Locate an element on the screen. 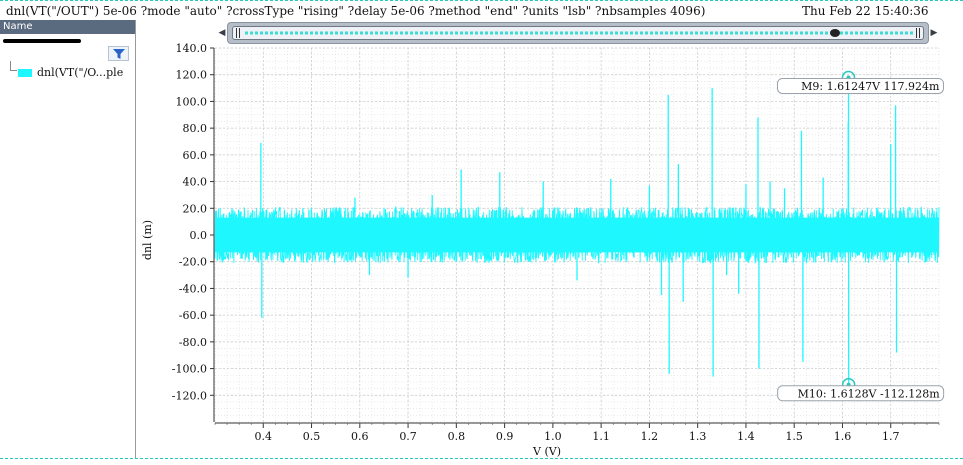  y-tick-label: 0.0 is located at coordinates (199, 235).